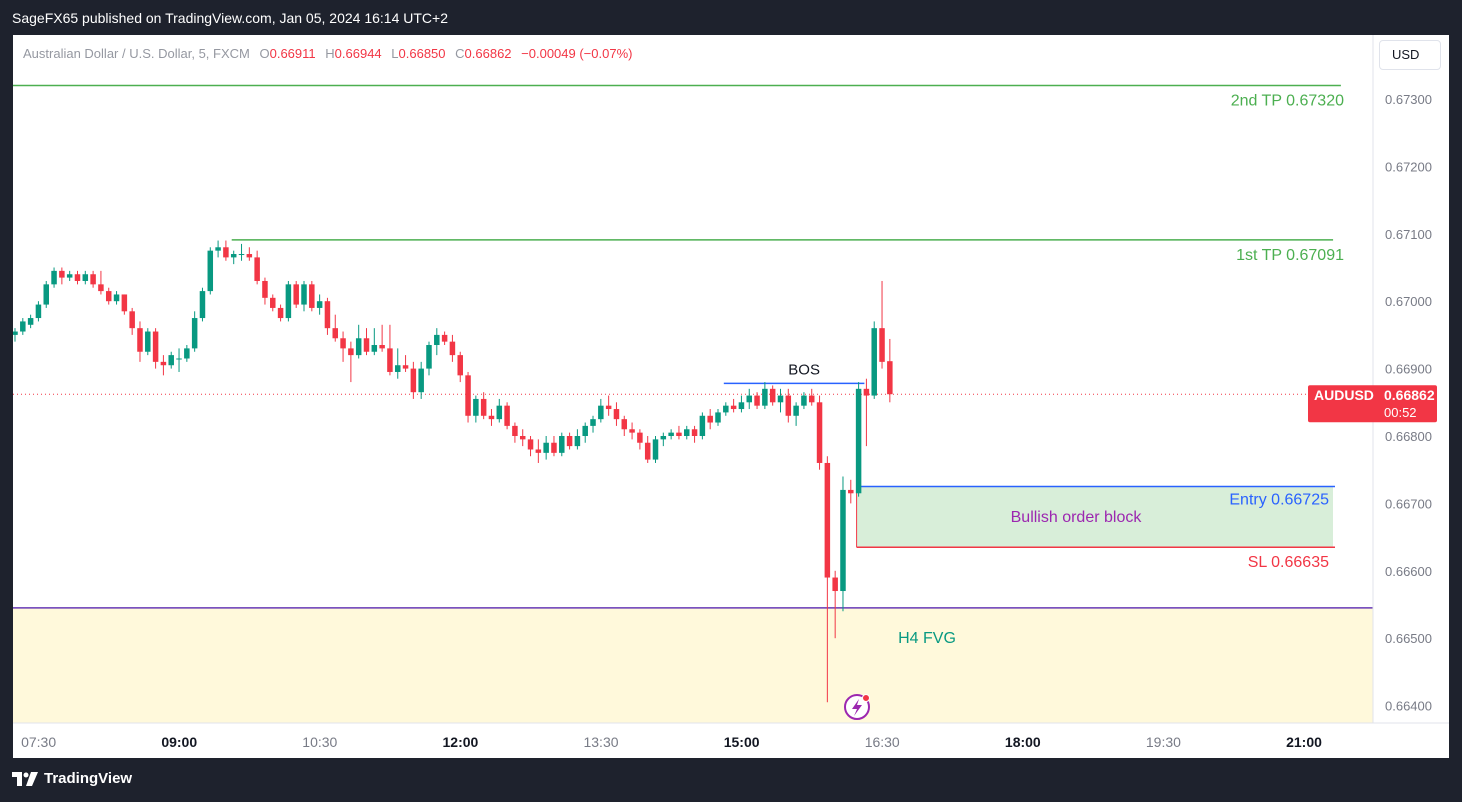 This screenshot has height=802, width=1462. I want to click on y-tick-label: 0.67100, so click(1408, 234).